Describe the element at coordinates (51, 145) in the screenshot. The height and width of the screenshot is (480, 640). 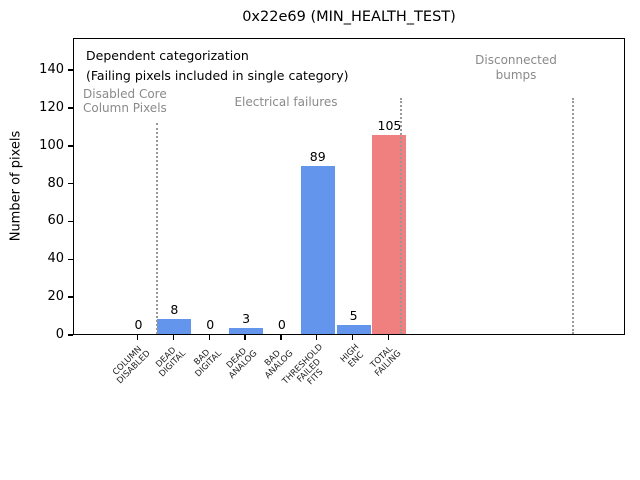
I see `y-tick-label: 100` at that location.